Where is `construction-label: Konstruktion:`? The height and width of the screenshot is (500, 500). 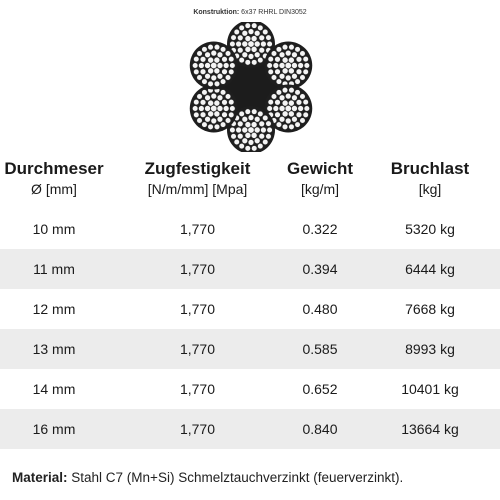
construction-label: Konstruktion: is located at coordinates (216, 12).